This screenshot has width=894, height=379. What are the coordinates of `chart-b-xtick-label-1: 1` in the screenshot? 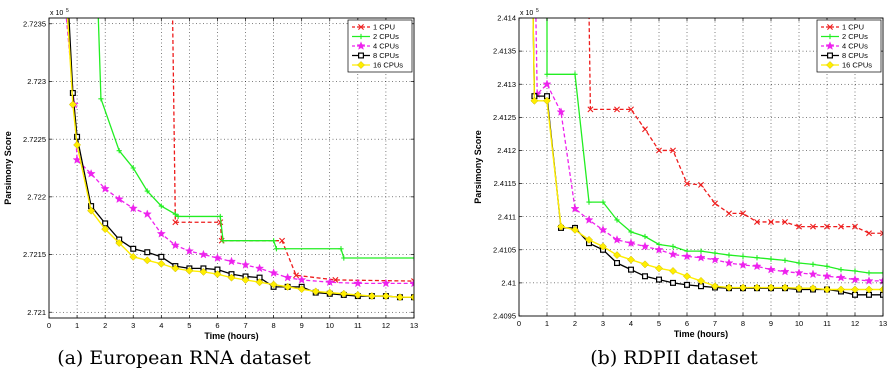 It's located at (547, 323).